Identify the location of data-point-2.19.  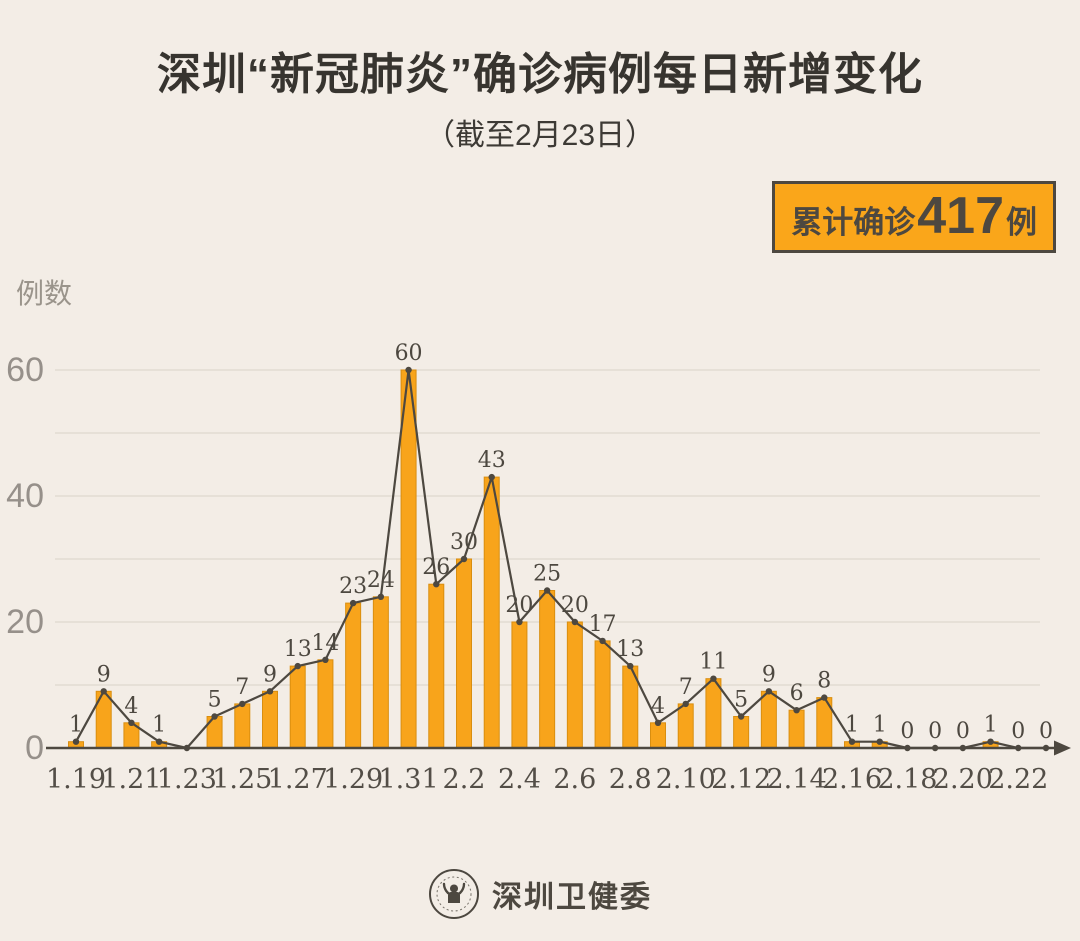
(935, 748).